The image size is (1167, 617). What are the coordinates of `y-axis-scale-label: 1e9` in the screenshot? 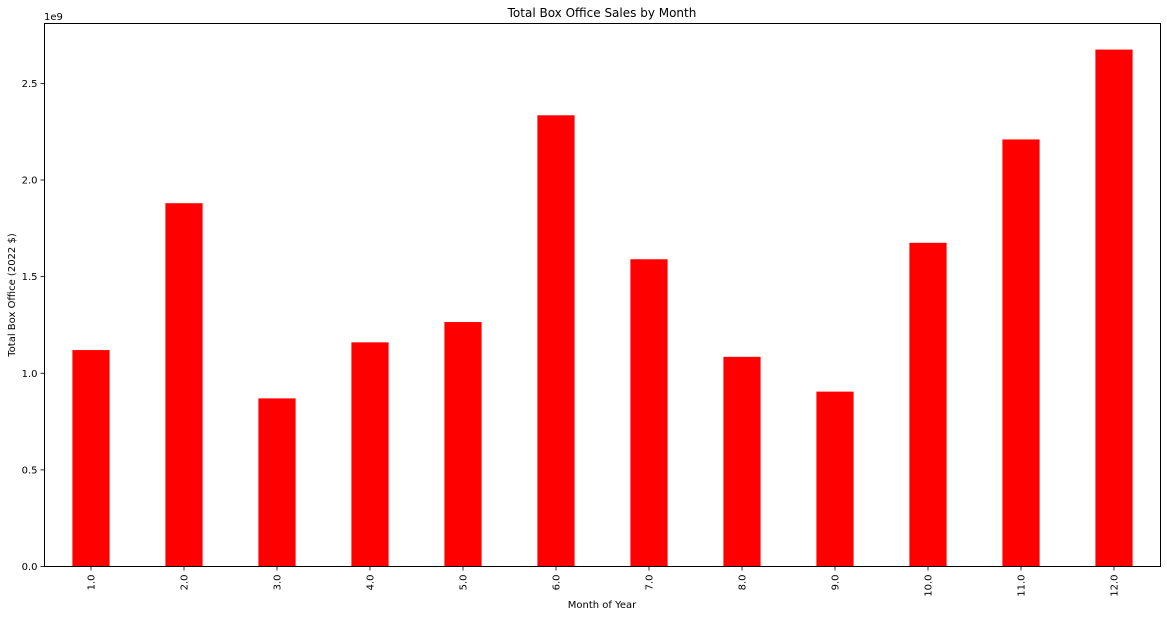 It's located at (53, 17).